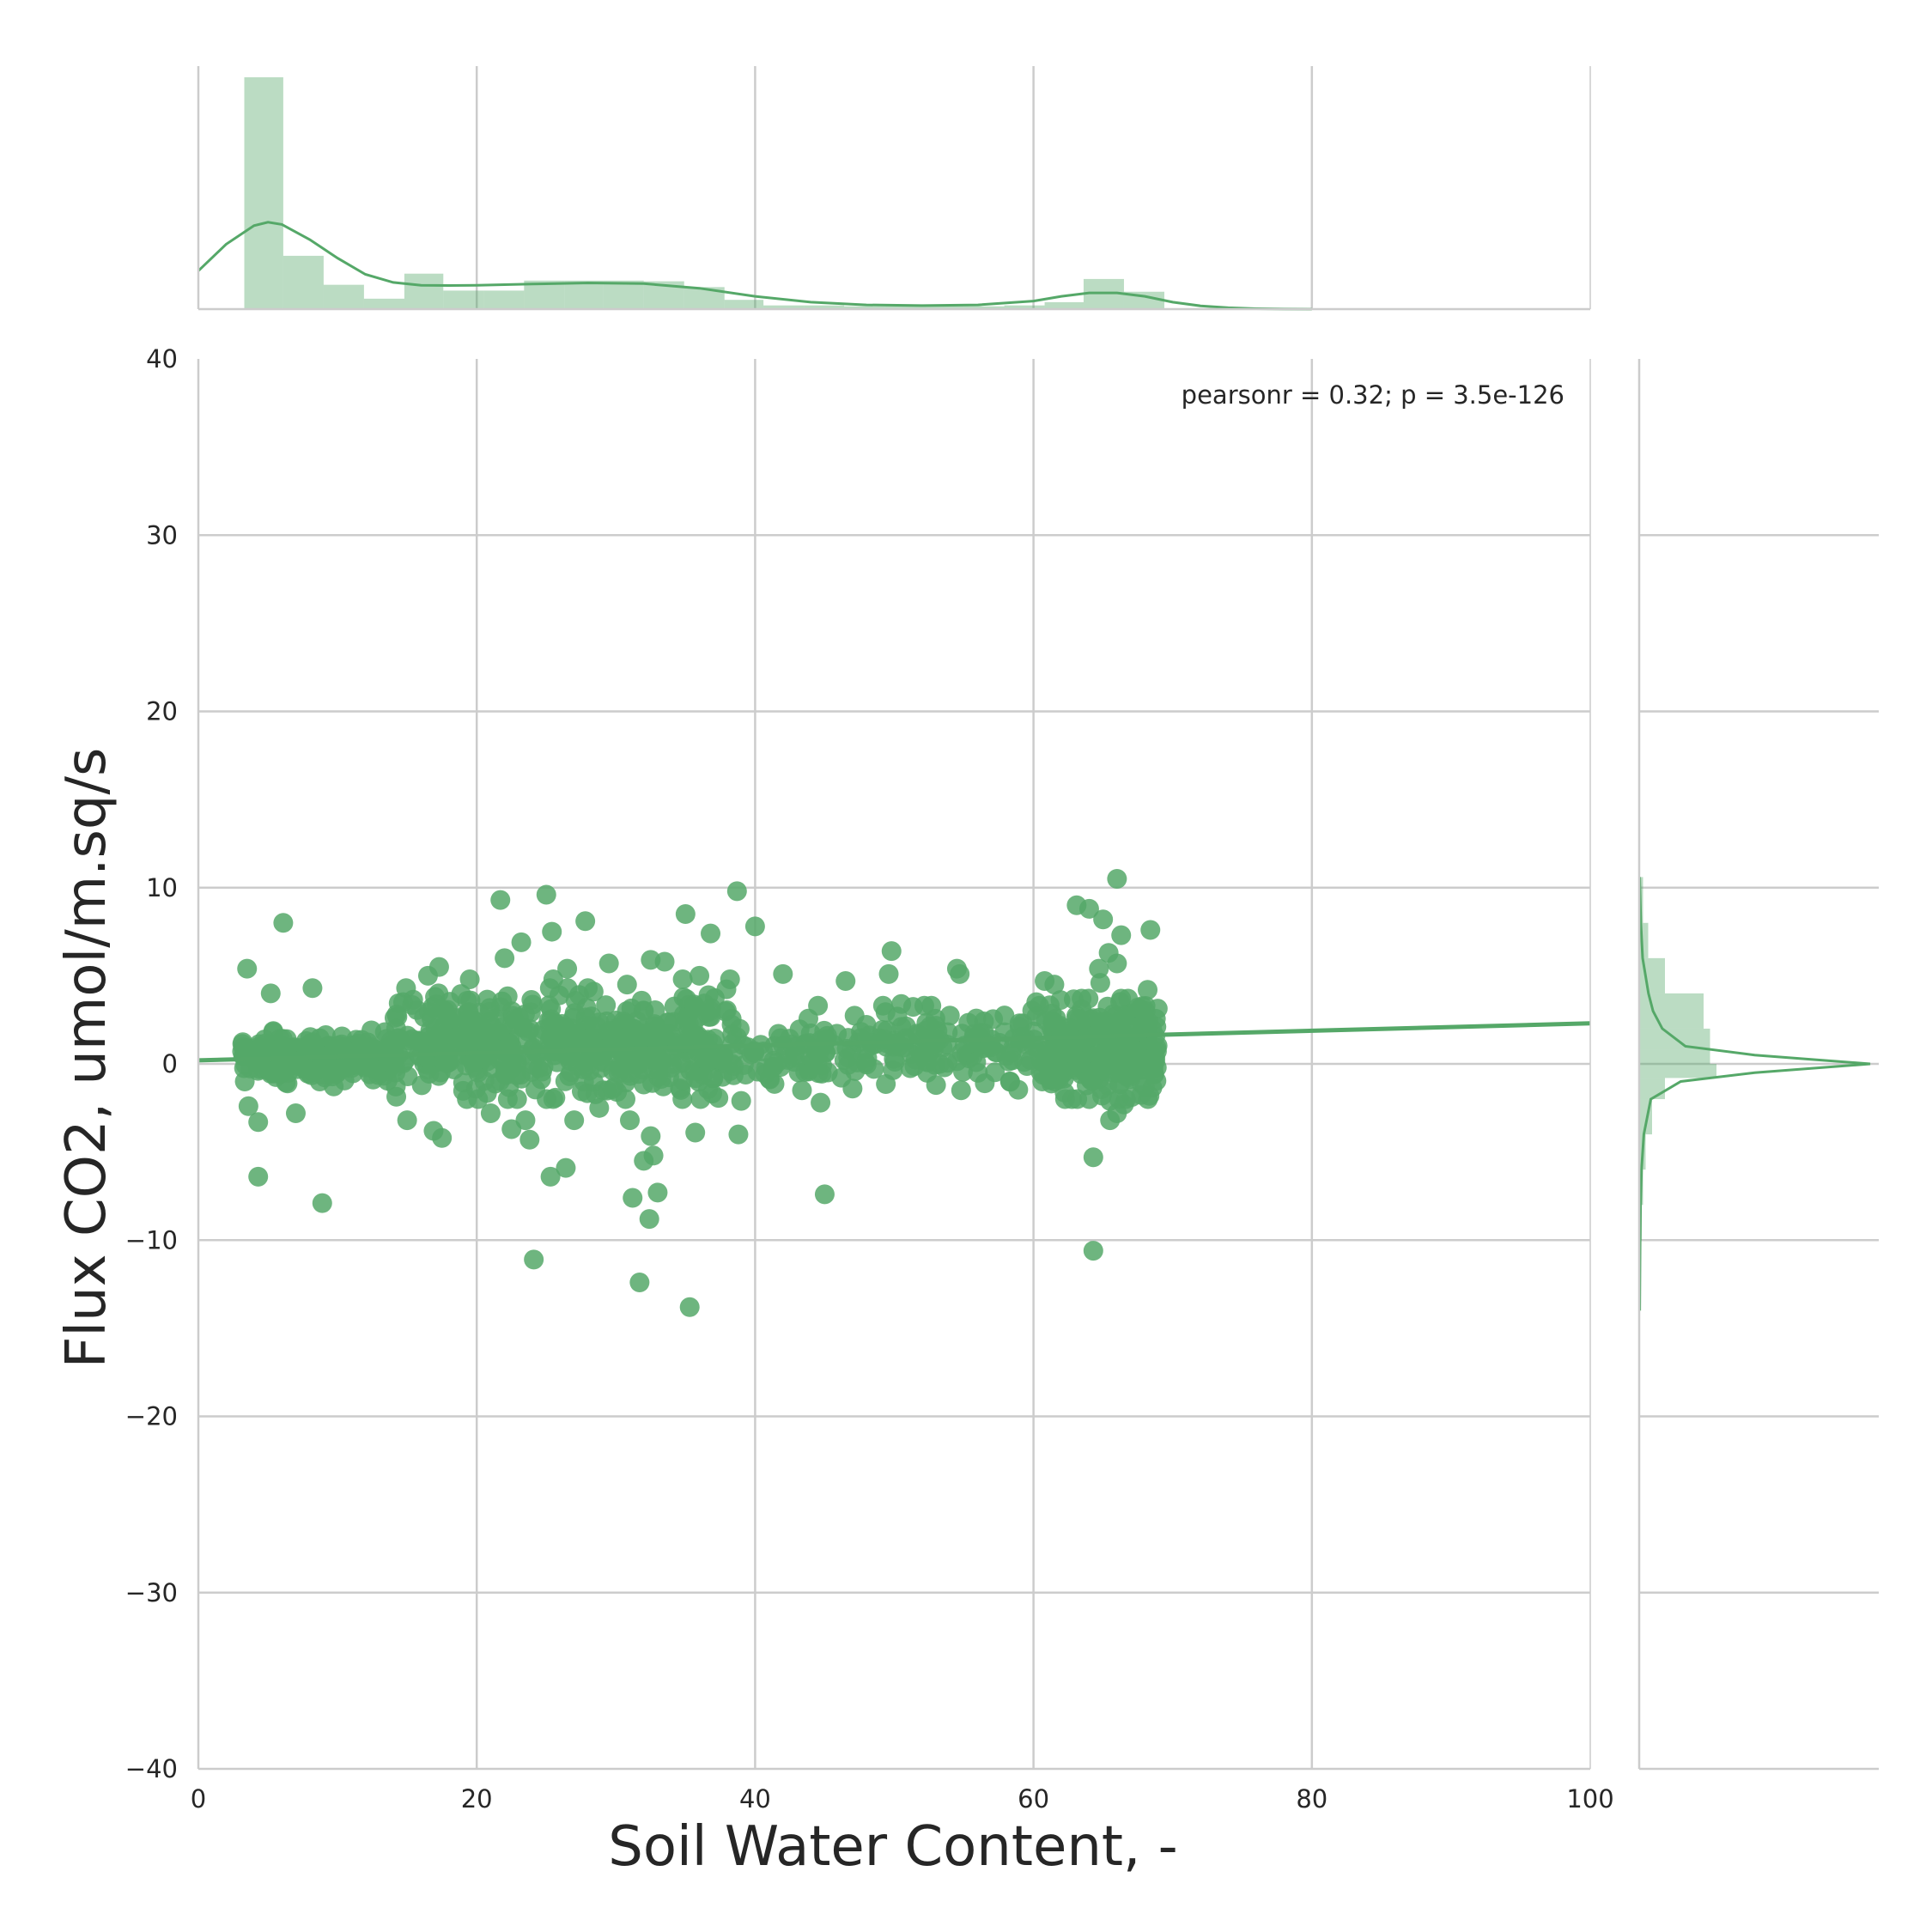  What do you see at coordinates (198, 1799) in the screenshot?
I see `x-tick-label: 0` at bounding box center [198, 1799].